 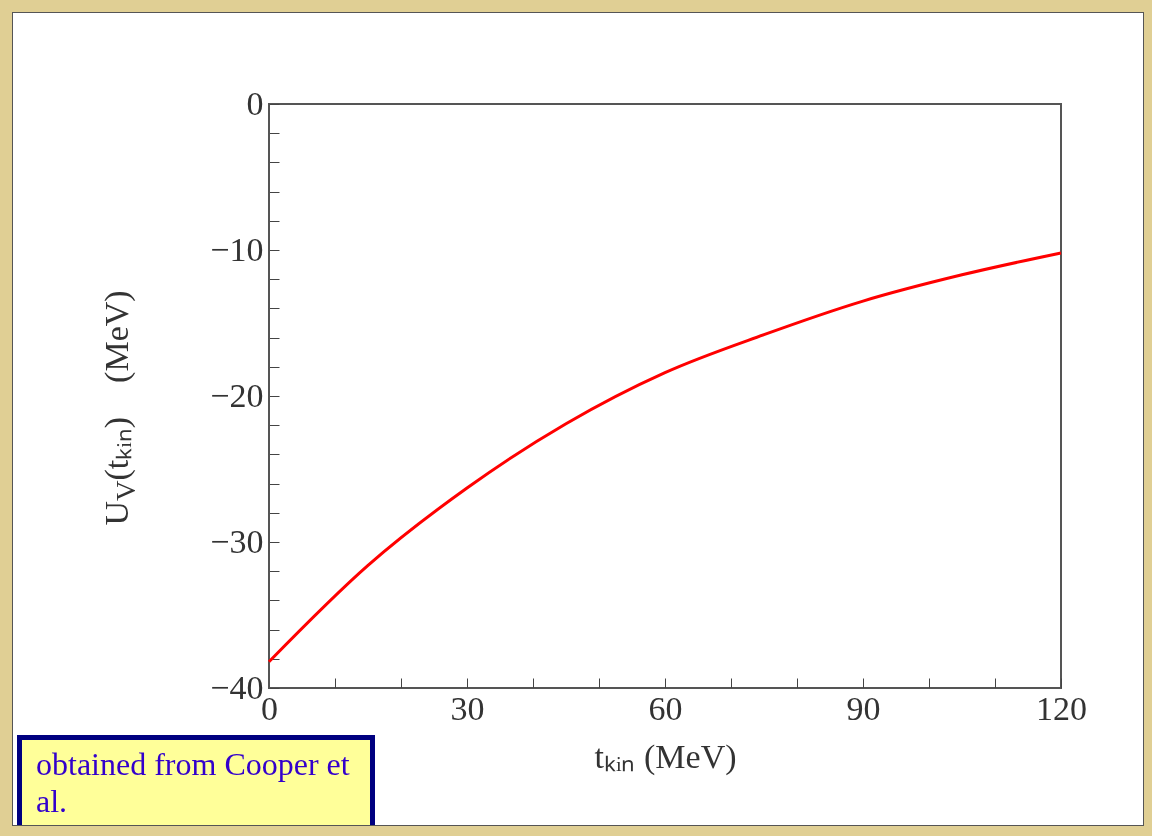 What do you see at coordinates (467, 708) in the screenshot?
I see `x-tick-label: 30` at bounding box center [467, 708].